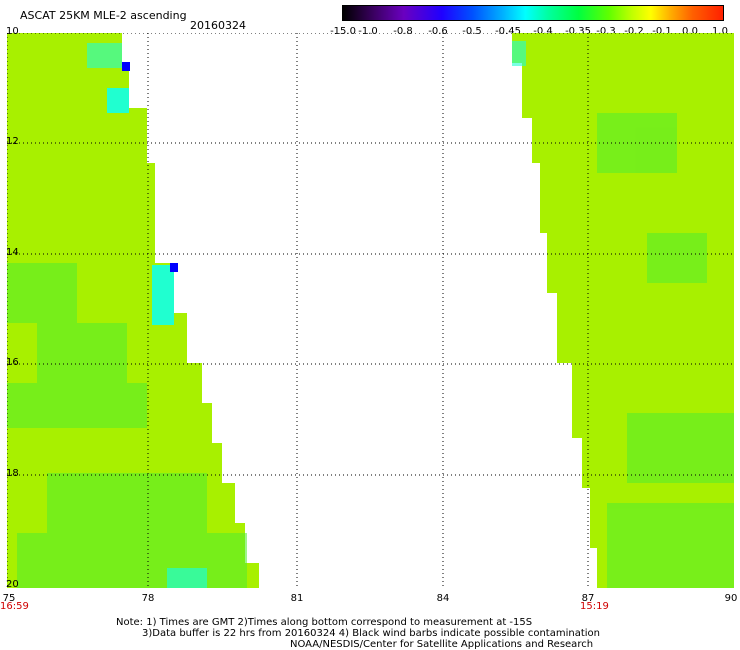 The image size is (740, 650). I want to click on colorbar, so click(533, 13).